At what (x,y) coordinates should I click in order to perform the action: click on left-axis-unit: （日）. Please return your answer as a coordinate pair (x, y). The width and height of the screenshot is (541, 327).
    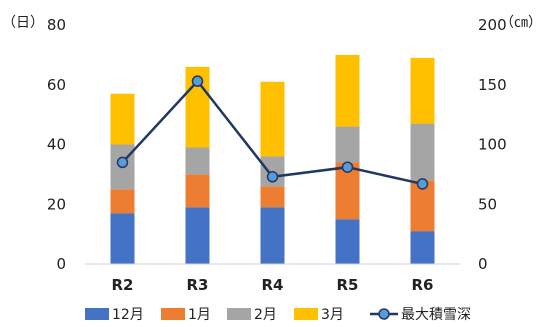
    Looking at the image, I should click on (23, 23).